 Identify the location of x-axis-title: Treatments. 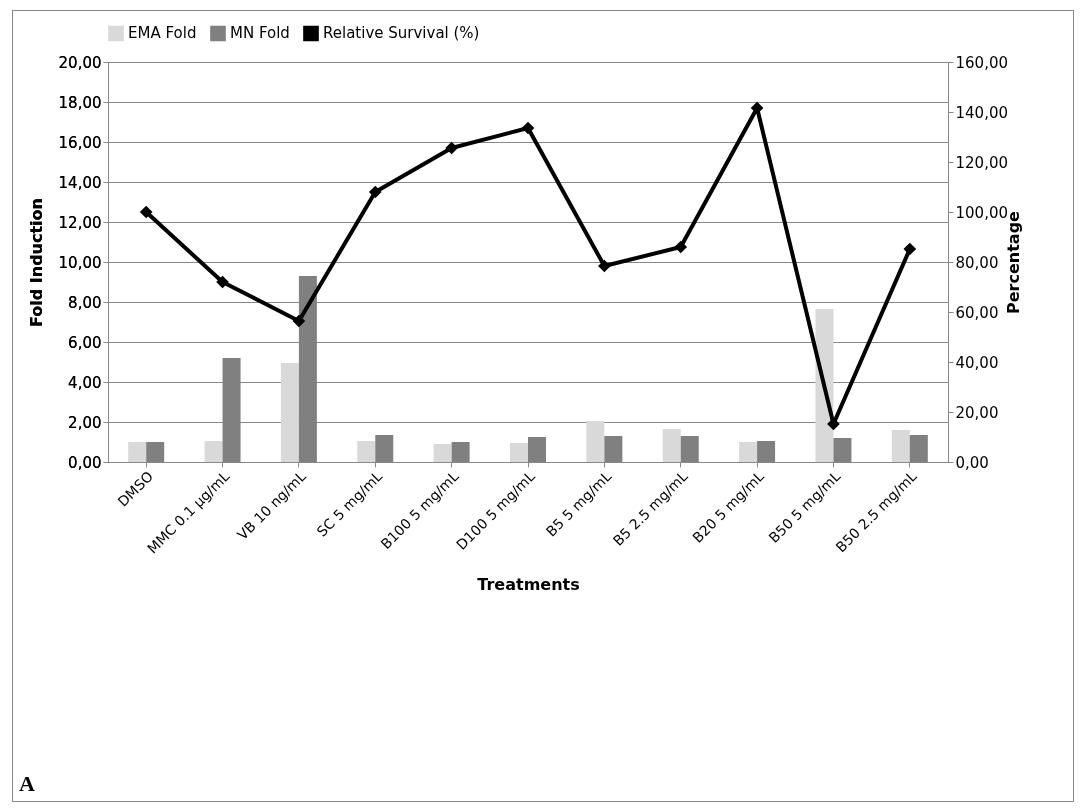
(528, 584).